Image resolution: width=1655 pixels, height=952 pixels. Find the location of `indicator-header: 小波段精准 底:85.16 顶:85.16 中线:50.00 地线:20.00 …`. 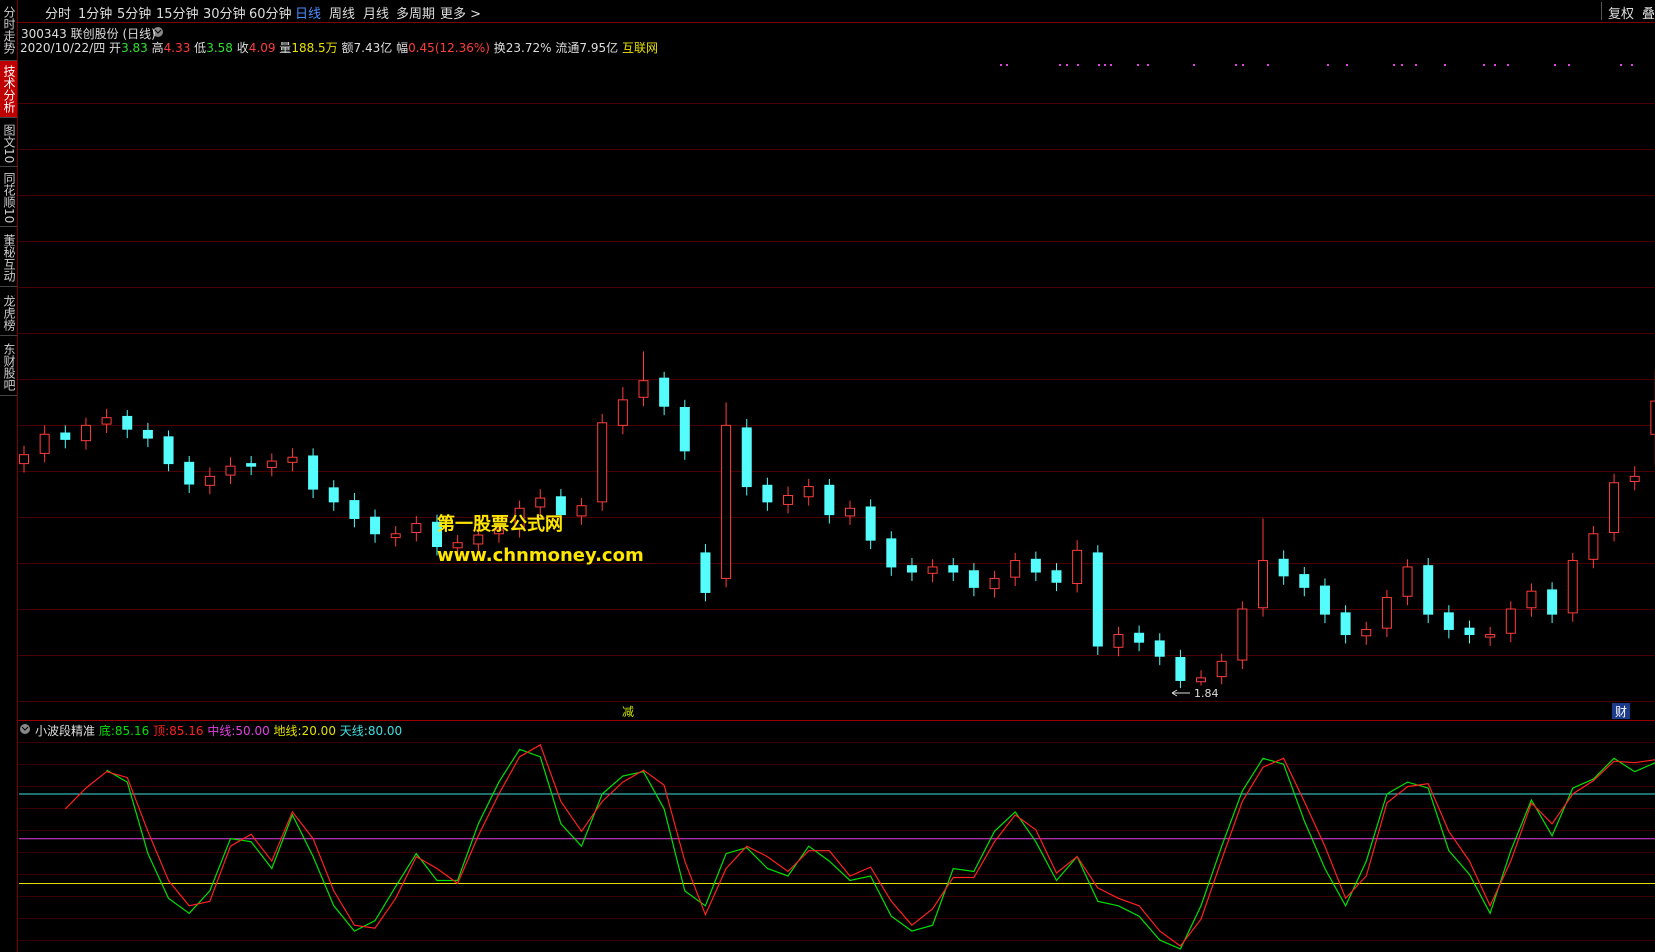

indicator-header: 小波段精准 底:85.16 顶:85.16 中线:50.00 地线:20.00 … is located at coordinates (218, 730).